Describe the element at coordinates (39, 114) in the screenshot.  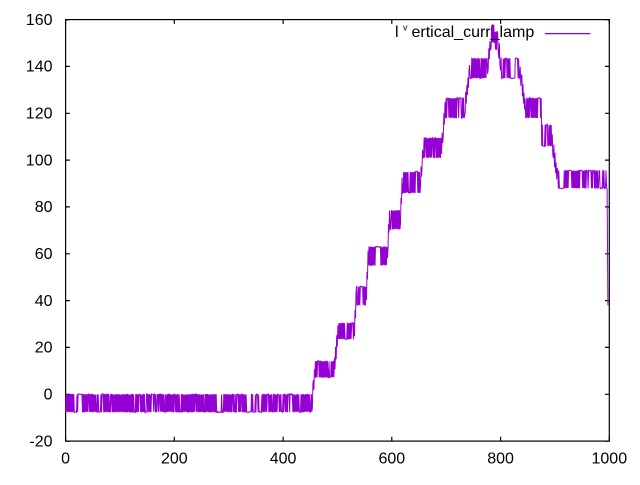
I see `svg-text: 120` at that location.